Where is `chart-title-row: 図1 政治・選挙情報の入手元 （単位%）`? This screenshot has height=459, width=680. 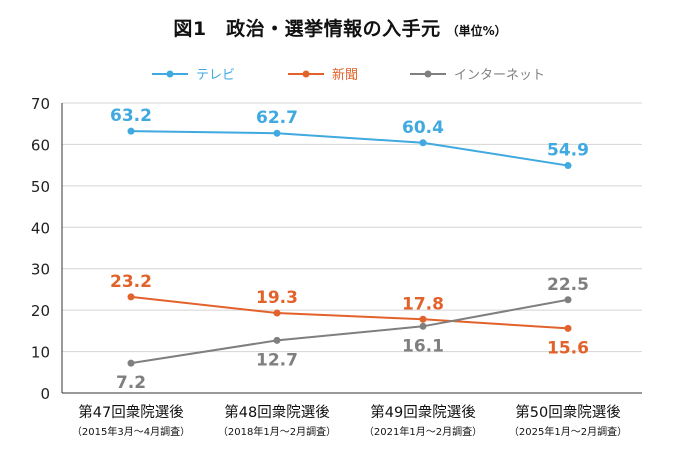 chart-title-row: 図1 政治・選挙情報の入手元 （単位%） is located at coordinates (340, 27).